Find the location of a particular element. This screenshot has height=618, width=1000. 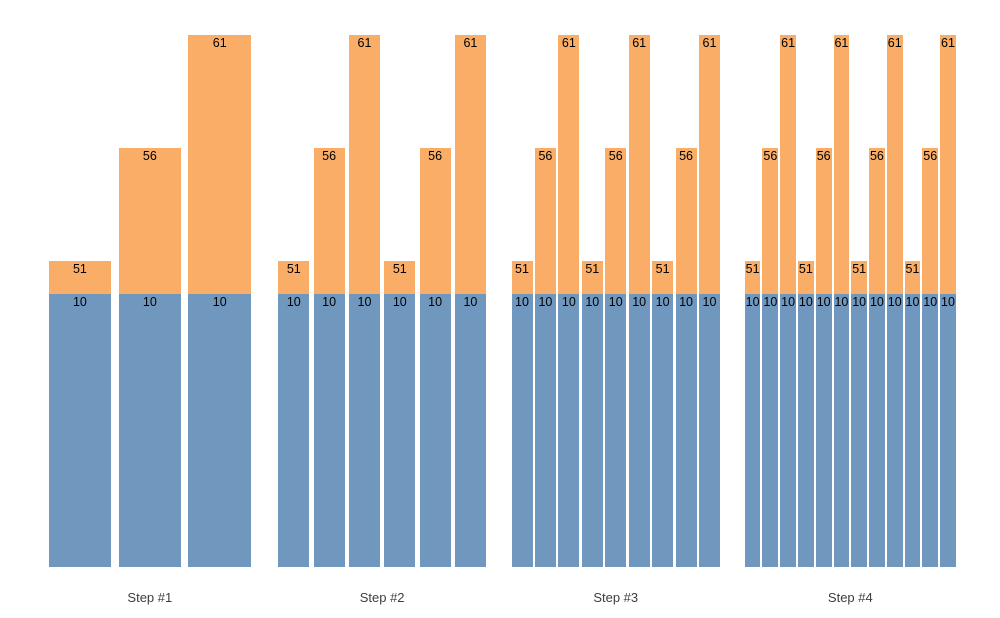

x-axis-label: Step #2 is located at coordinates (382, 597).